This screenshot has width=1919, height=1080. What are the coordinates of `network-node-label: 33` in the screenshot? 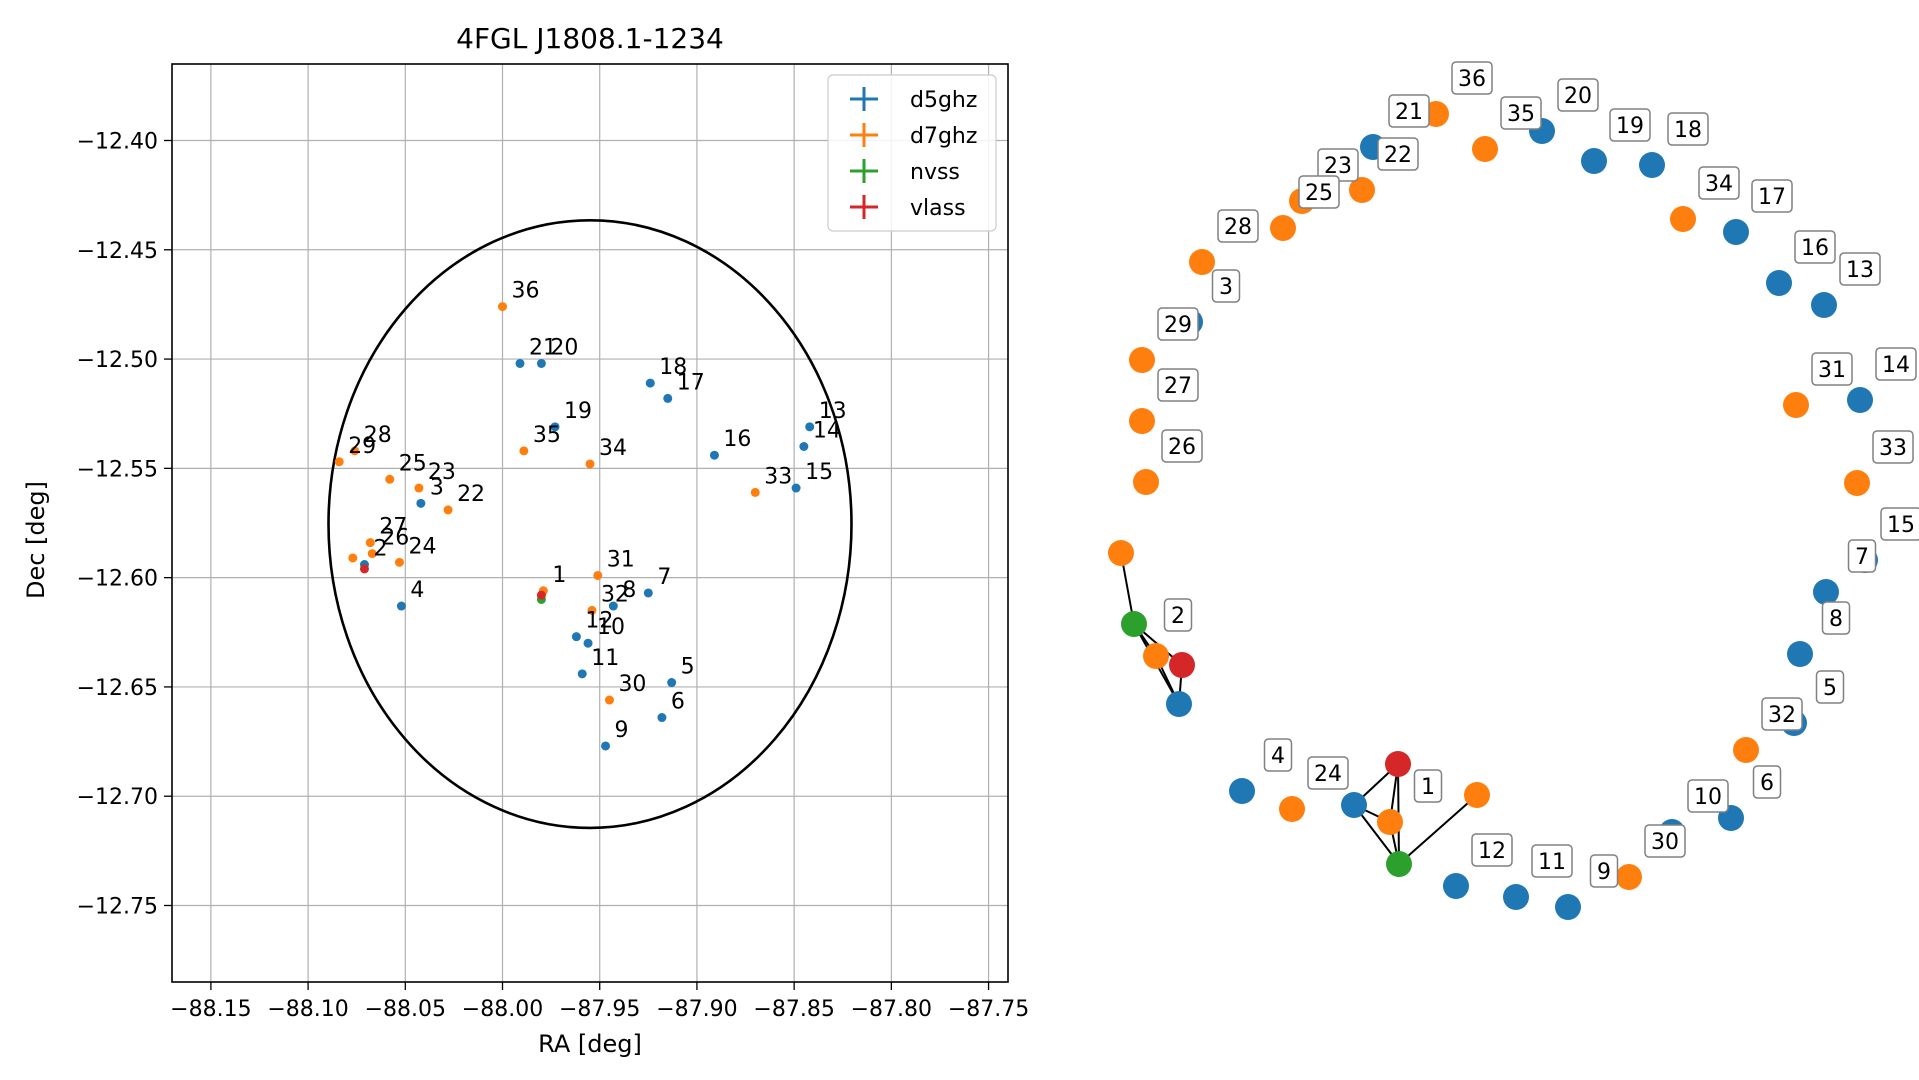 It's located at (1893, 448).